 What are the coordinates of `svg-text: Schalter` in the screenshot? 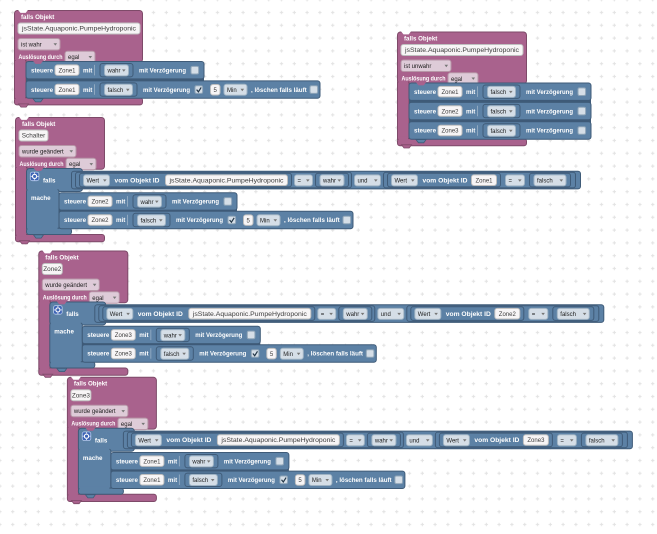 It's located at (34, 136).